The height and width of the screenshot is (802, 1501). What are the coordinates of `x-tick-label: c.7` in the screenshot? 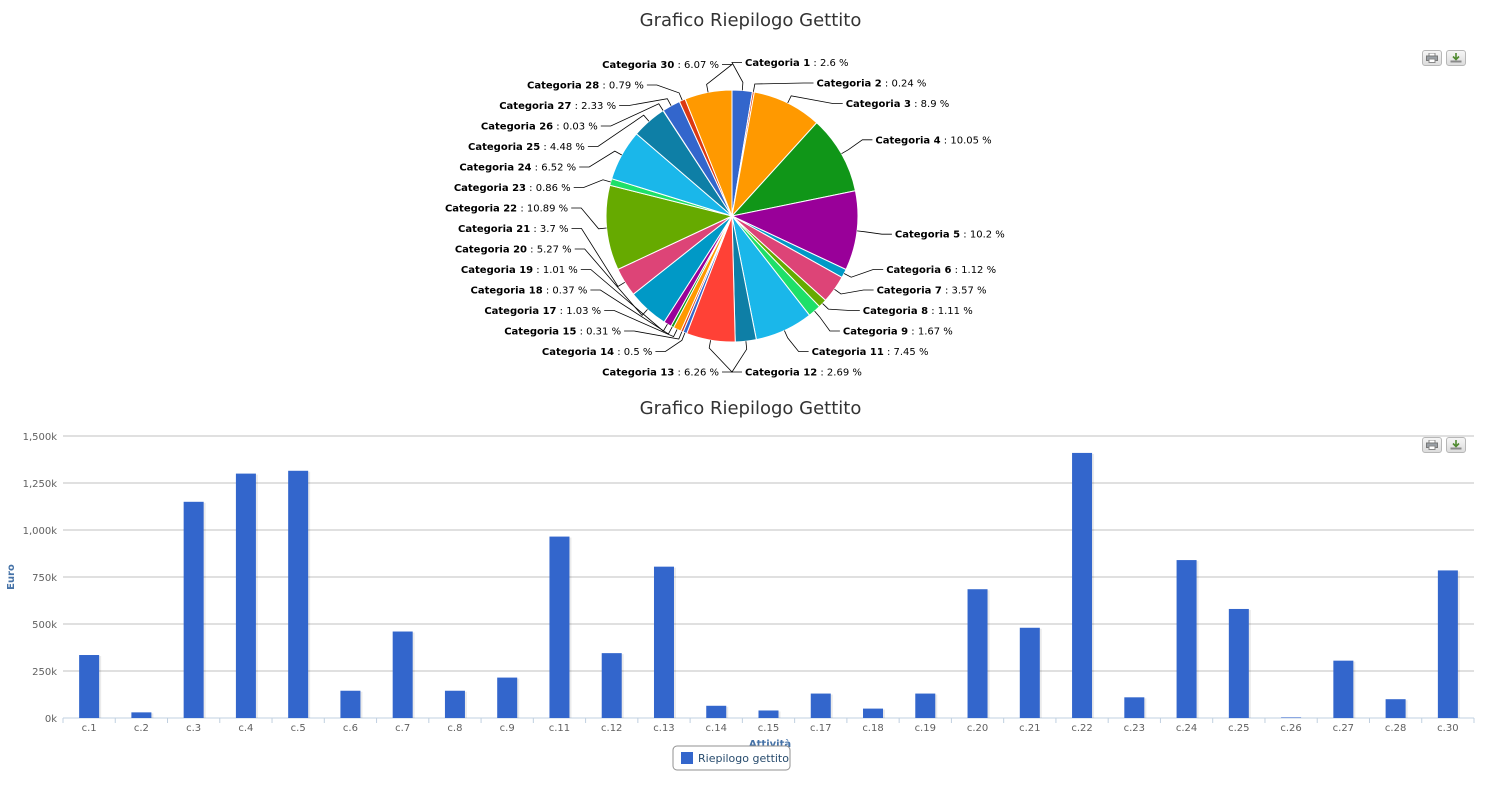 It's located at (402, 728).